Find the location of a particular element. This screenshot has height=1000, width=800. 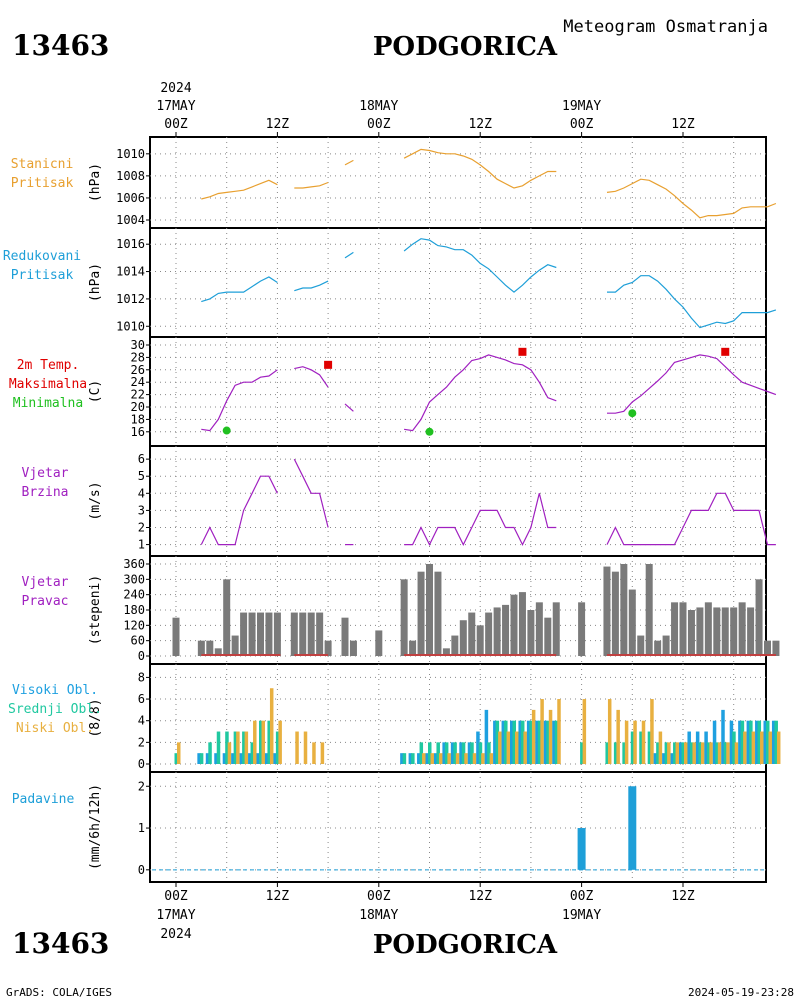

panel-label-line: Vjetar is located at coordinates (45, 582).